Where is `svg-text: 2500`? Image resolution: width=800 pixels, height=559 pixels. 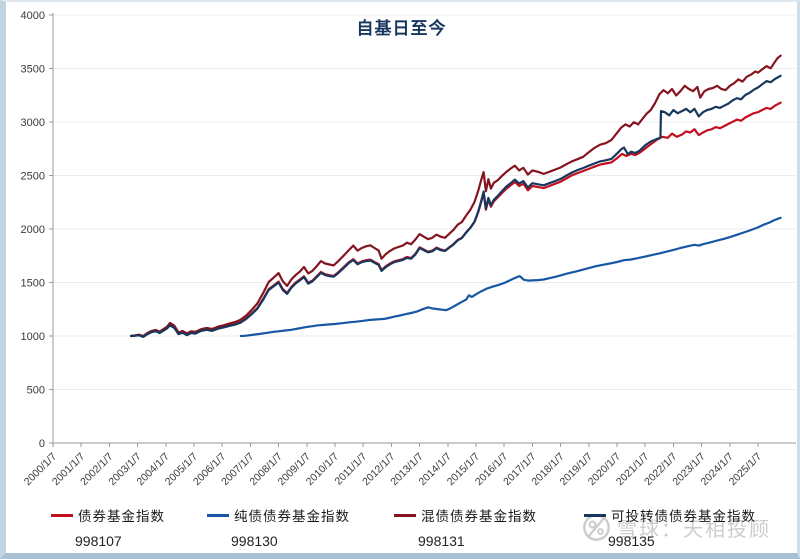 svg-text: 2500 is located at coordinates (33, 177).